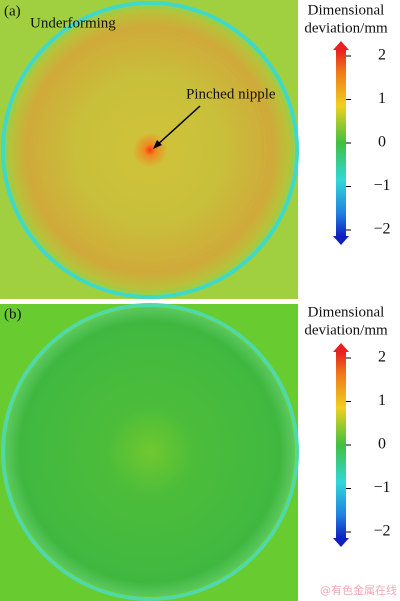 The image size is (400, 601). I want to click on arrow, so click(178, 126).